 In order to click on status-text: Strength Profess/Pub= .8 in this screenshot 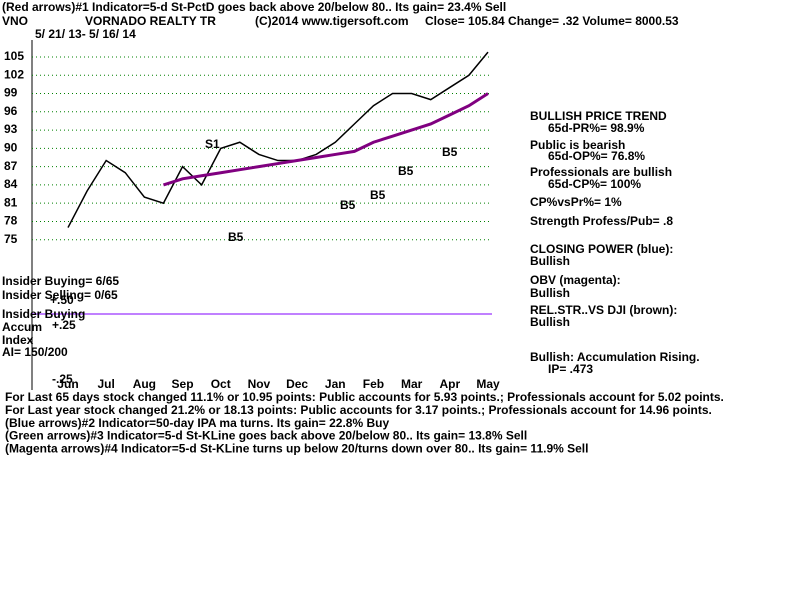, I will do `click(601, 221)`.